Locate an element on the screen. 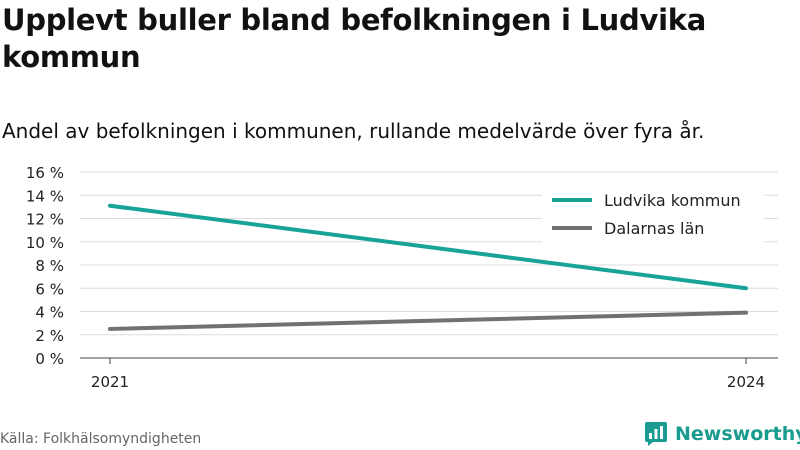 The height and width of the screenshot is (450, 800). y-tick-label: 12 % is located at coordinates (45, 220).